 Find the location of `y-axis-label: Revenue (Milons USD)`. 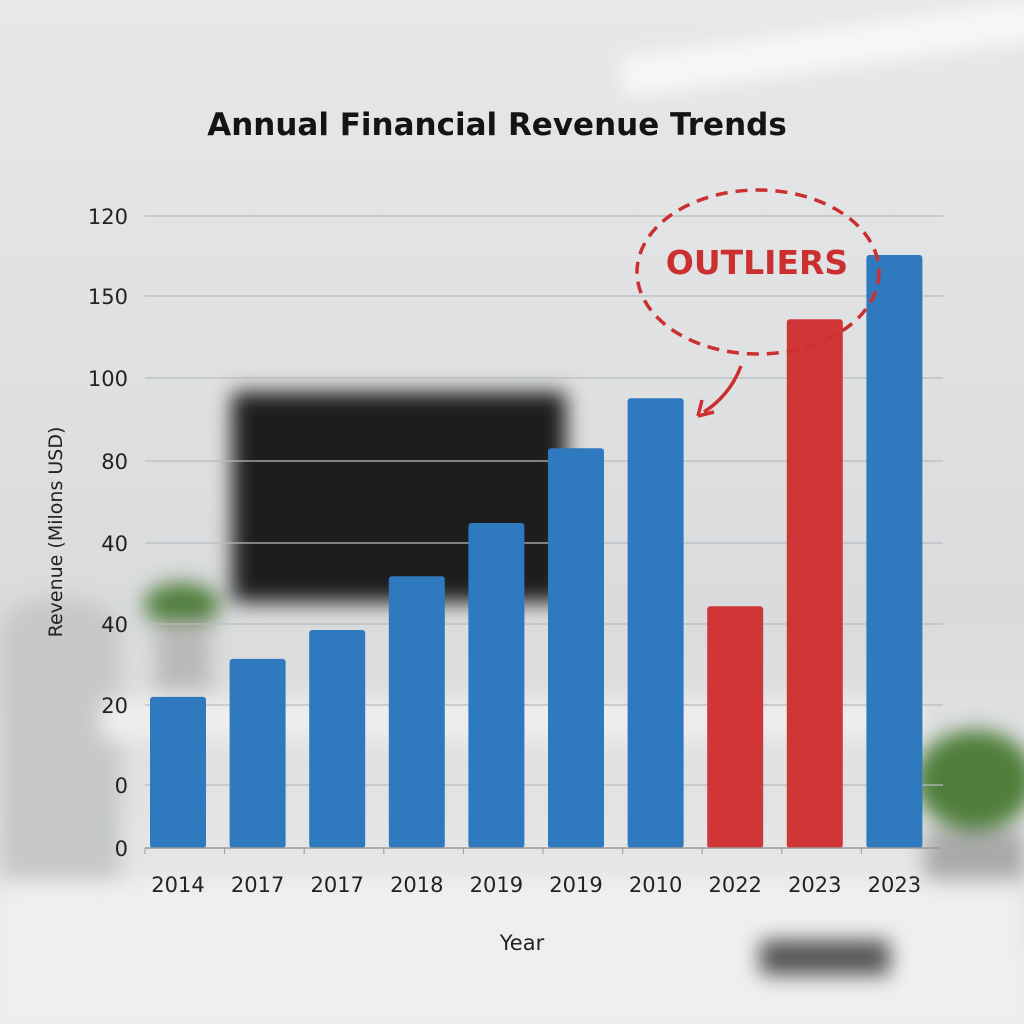

y-axis-label: Revenue (Milons USD) is located at coordinates (56, 532).